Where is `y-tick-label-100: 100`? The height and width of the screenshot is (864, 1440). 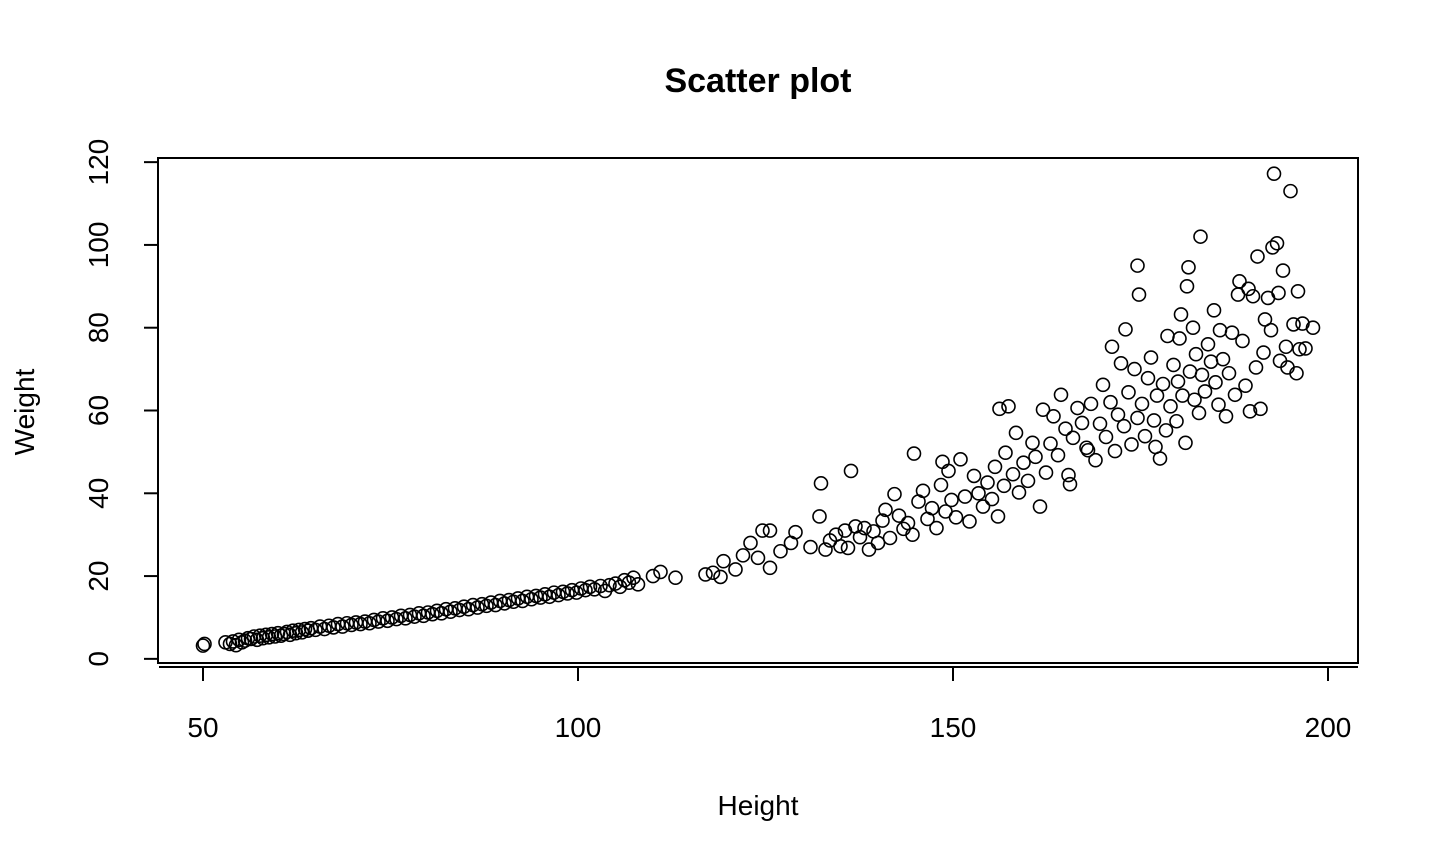
y-tick-label-100: 100 is located at coordinates (98, 245).